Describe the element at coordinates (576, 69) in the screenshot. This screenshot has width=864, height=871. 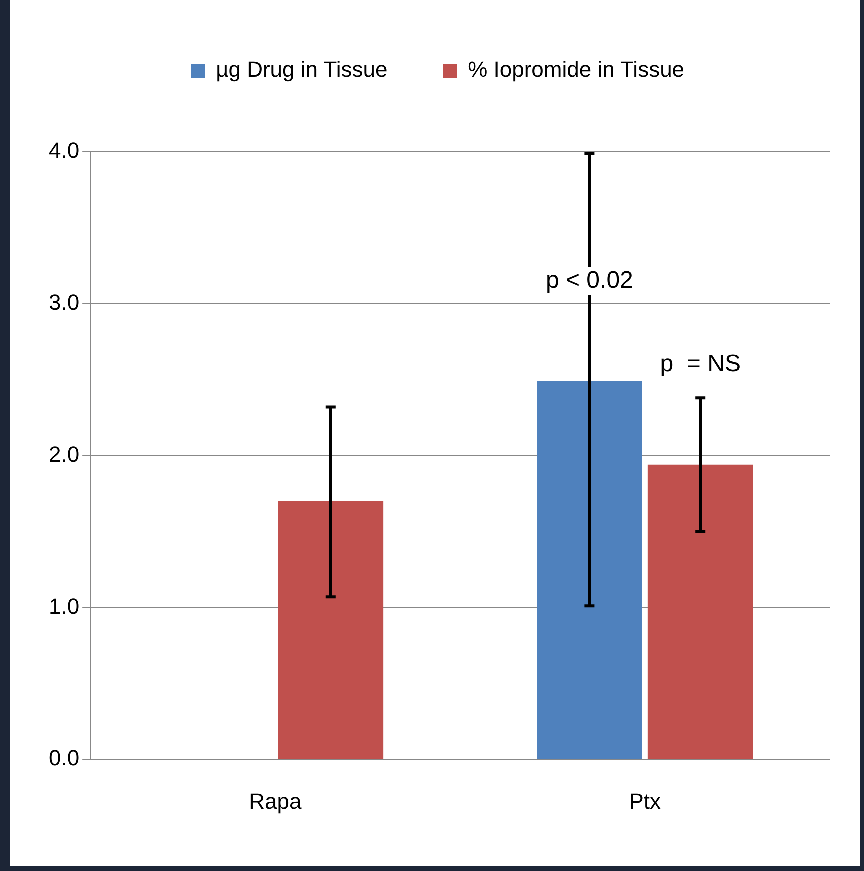
I see `legend-label: % Iopromide in Tissue` at that location.